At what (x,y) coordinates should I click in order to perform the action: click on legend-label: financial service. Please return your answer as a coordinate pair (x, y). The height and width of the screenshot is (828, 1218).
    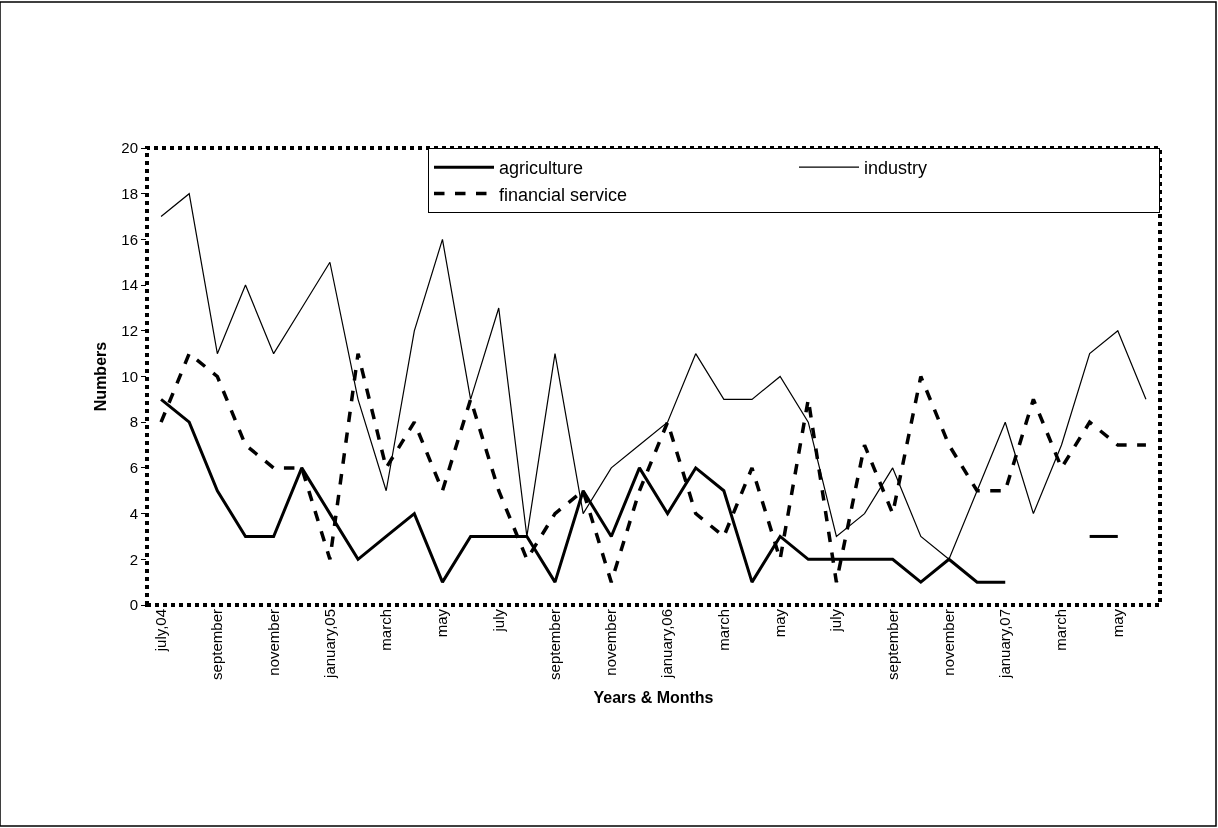
    Looking at the image, I should click on (563, 194).